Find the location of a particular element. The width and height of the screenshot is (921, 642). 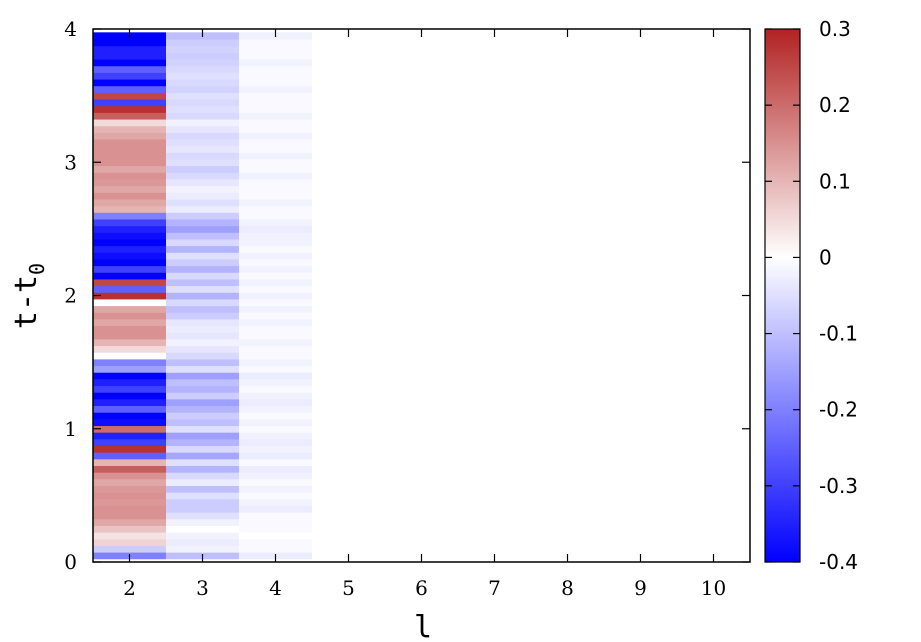

y-axis-label: t-t0 is located at coordinates (29, 296).